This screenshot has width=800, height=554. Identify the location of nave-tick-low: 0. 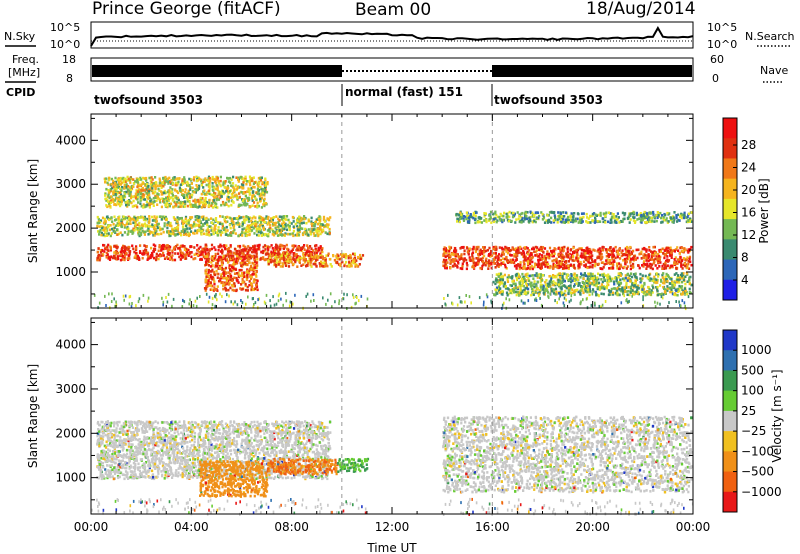
(715, 78).